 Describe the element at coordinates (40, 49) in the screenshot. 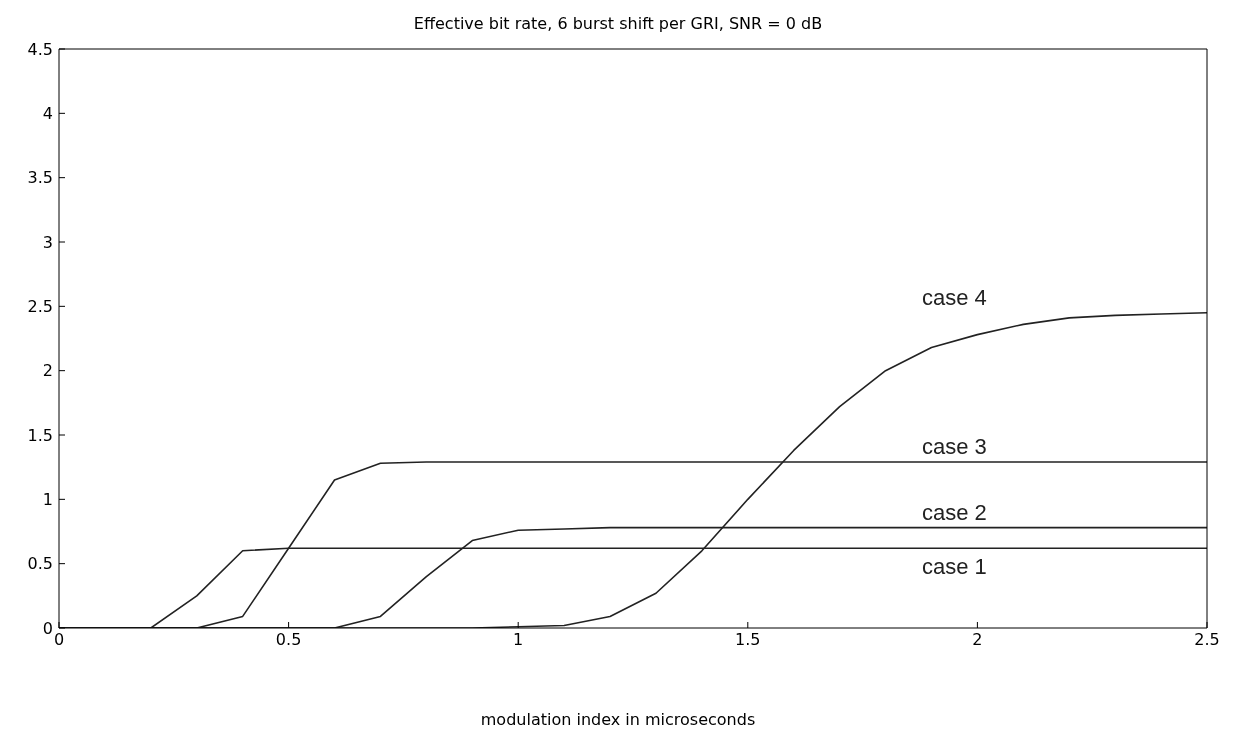

I see `y-tick-label: 4.5` at that location.